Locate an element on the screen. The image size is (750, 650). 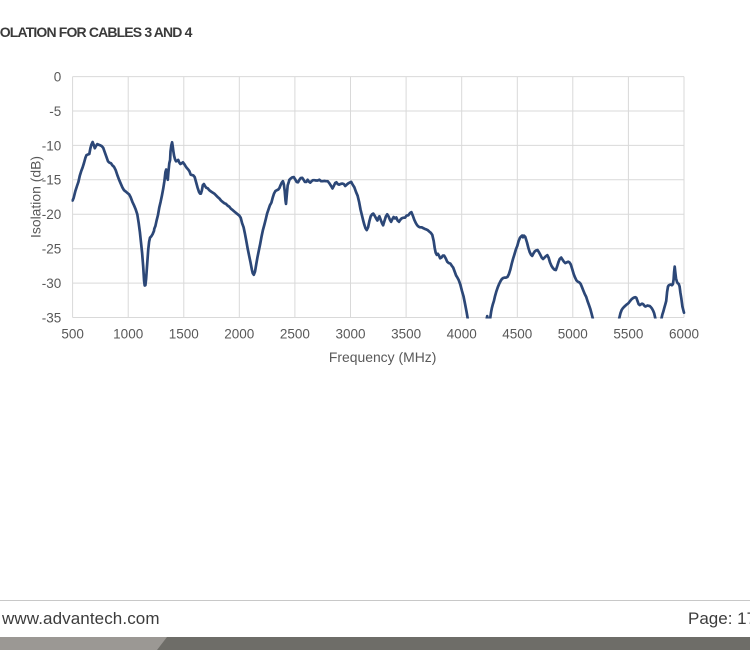
svg-text: -20 is located at coordinates (52, 214).